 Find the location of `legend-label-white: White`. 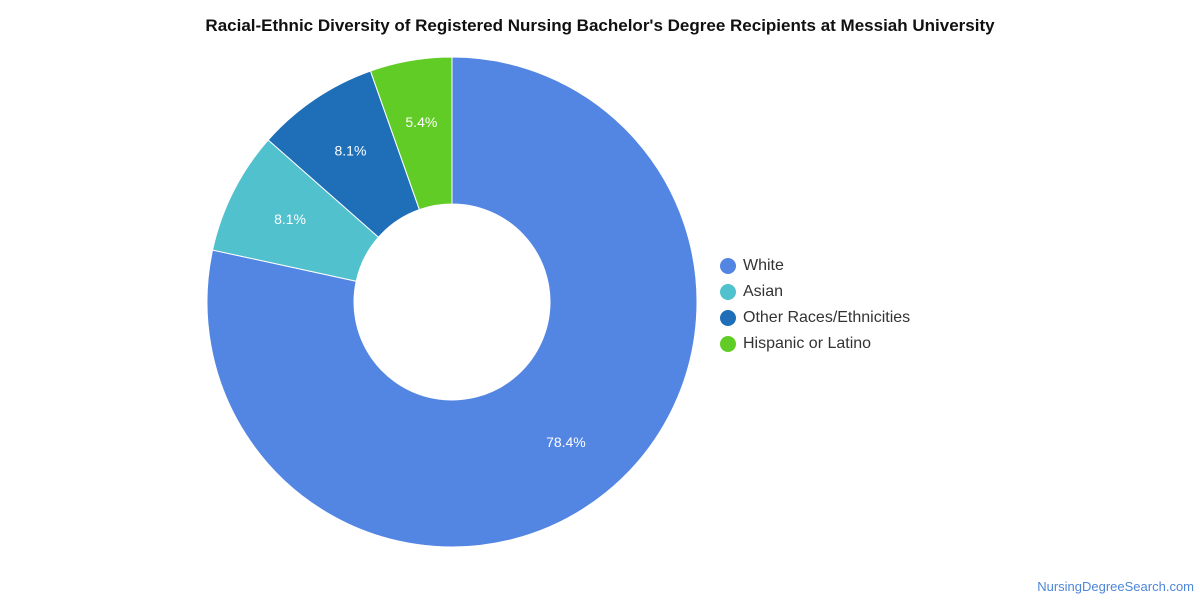

legend-label-white: White is located at coordinates (763, 265).